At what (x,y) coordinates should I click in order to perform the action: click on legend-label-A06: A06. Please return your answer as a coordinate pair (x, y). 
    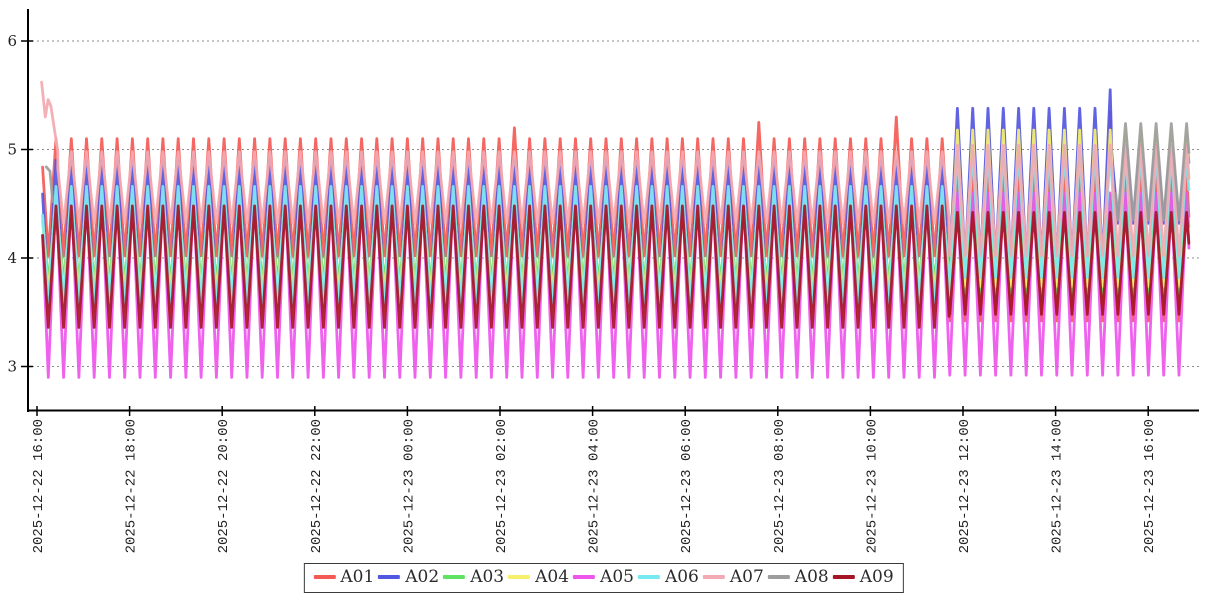
    Looking at the image, I should click on (681, 577).